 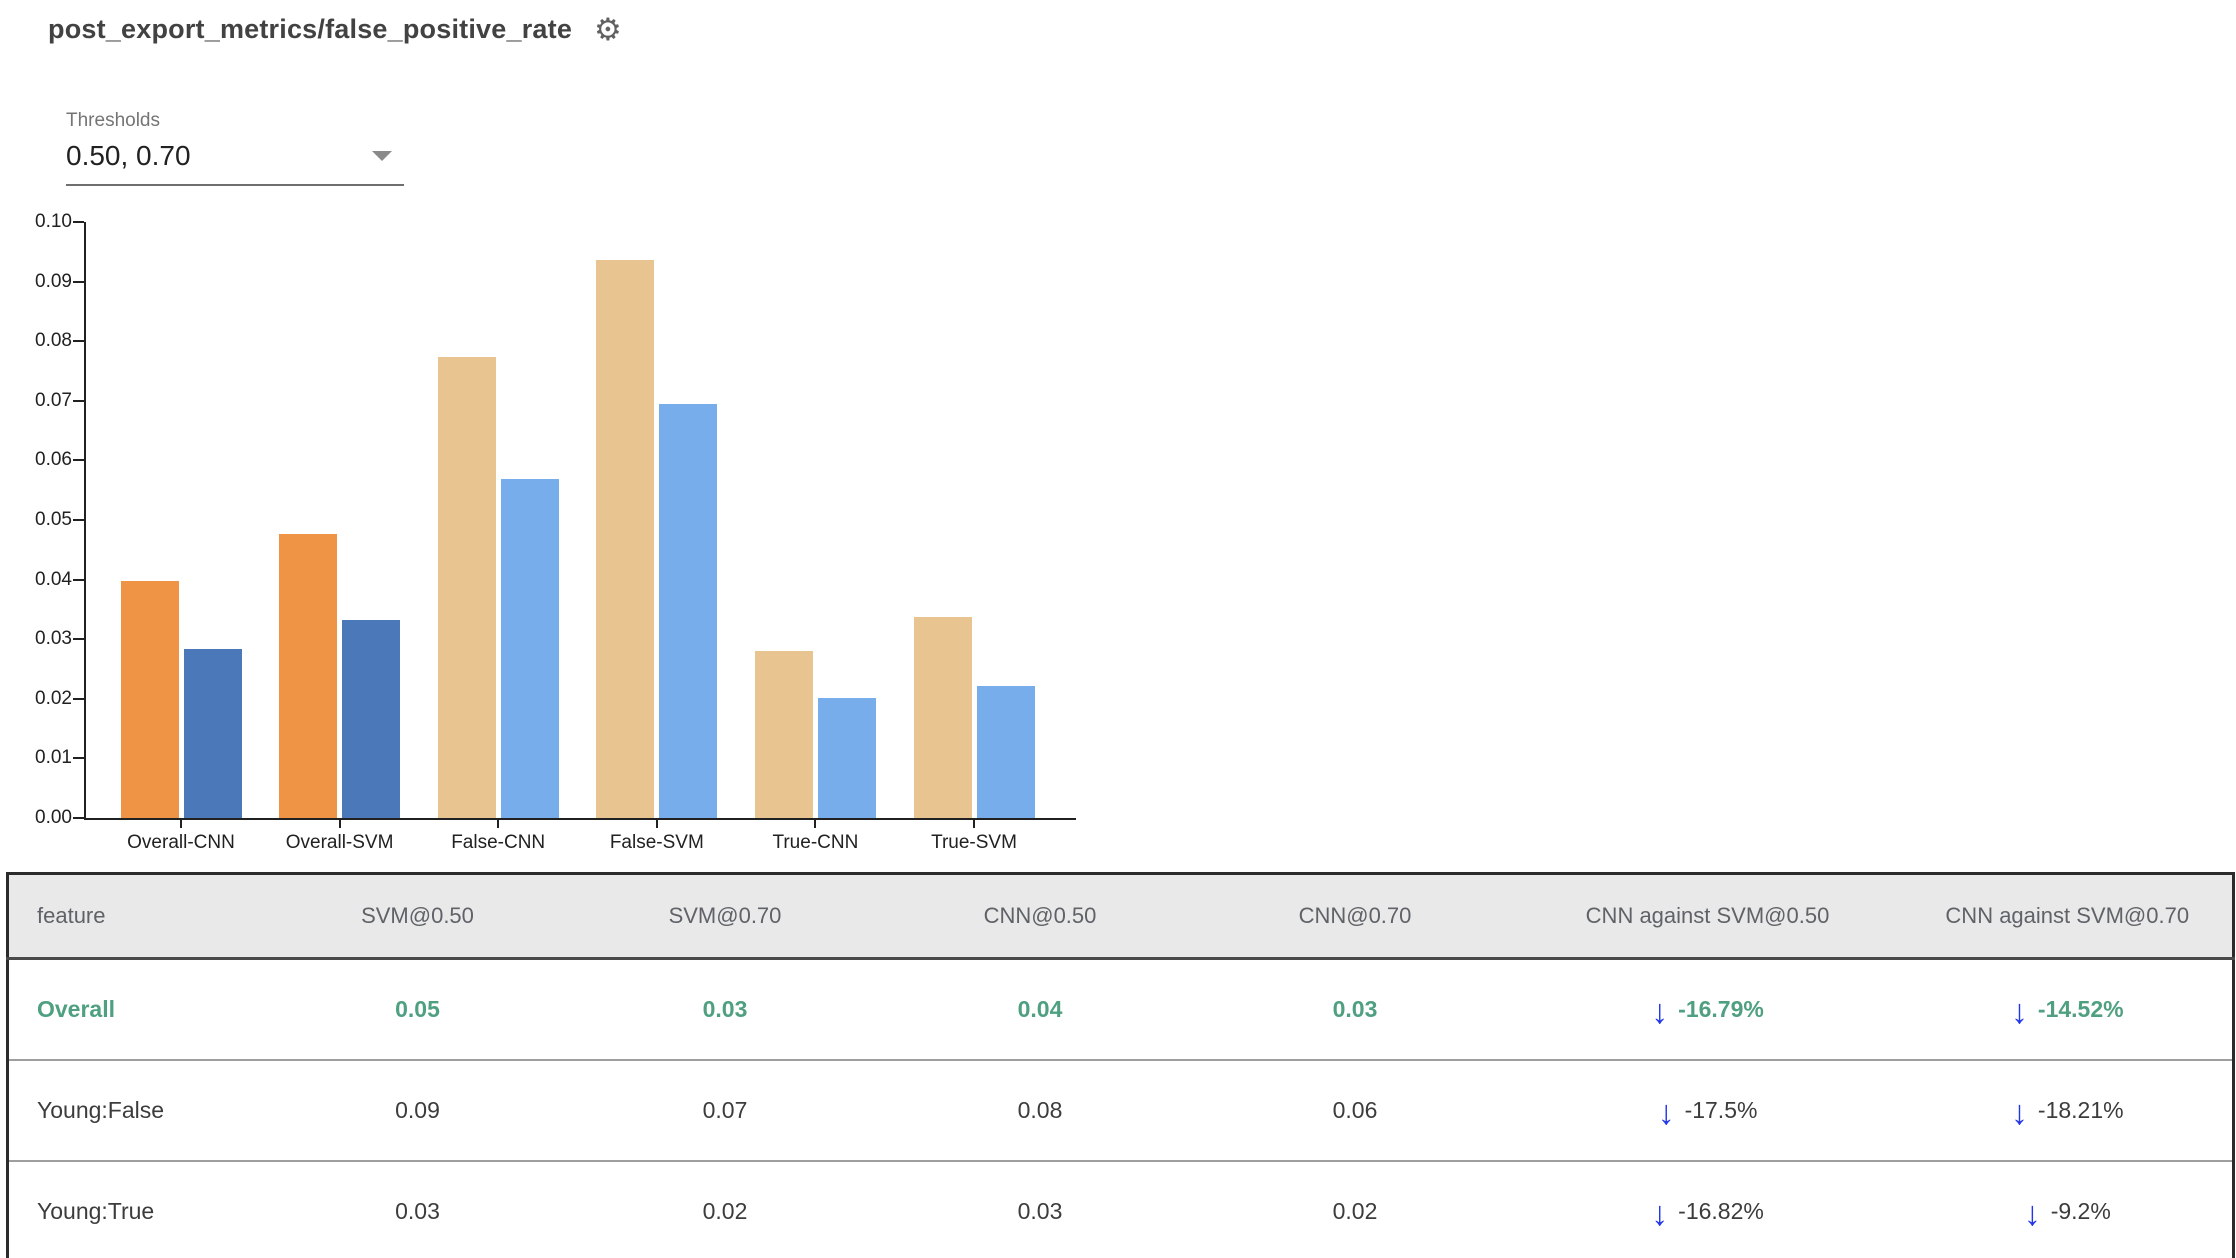 I want to click on feature-cell: Young:False, so click(x=137, y=1111).